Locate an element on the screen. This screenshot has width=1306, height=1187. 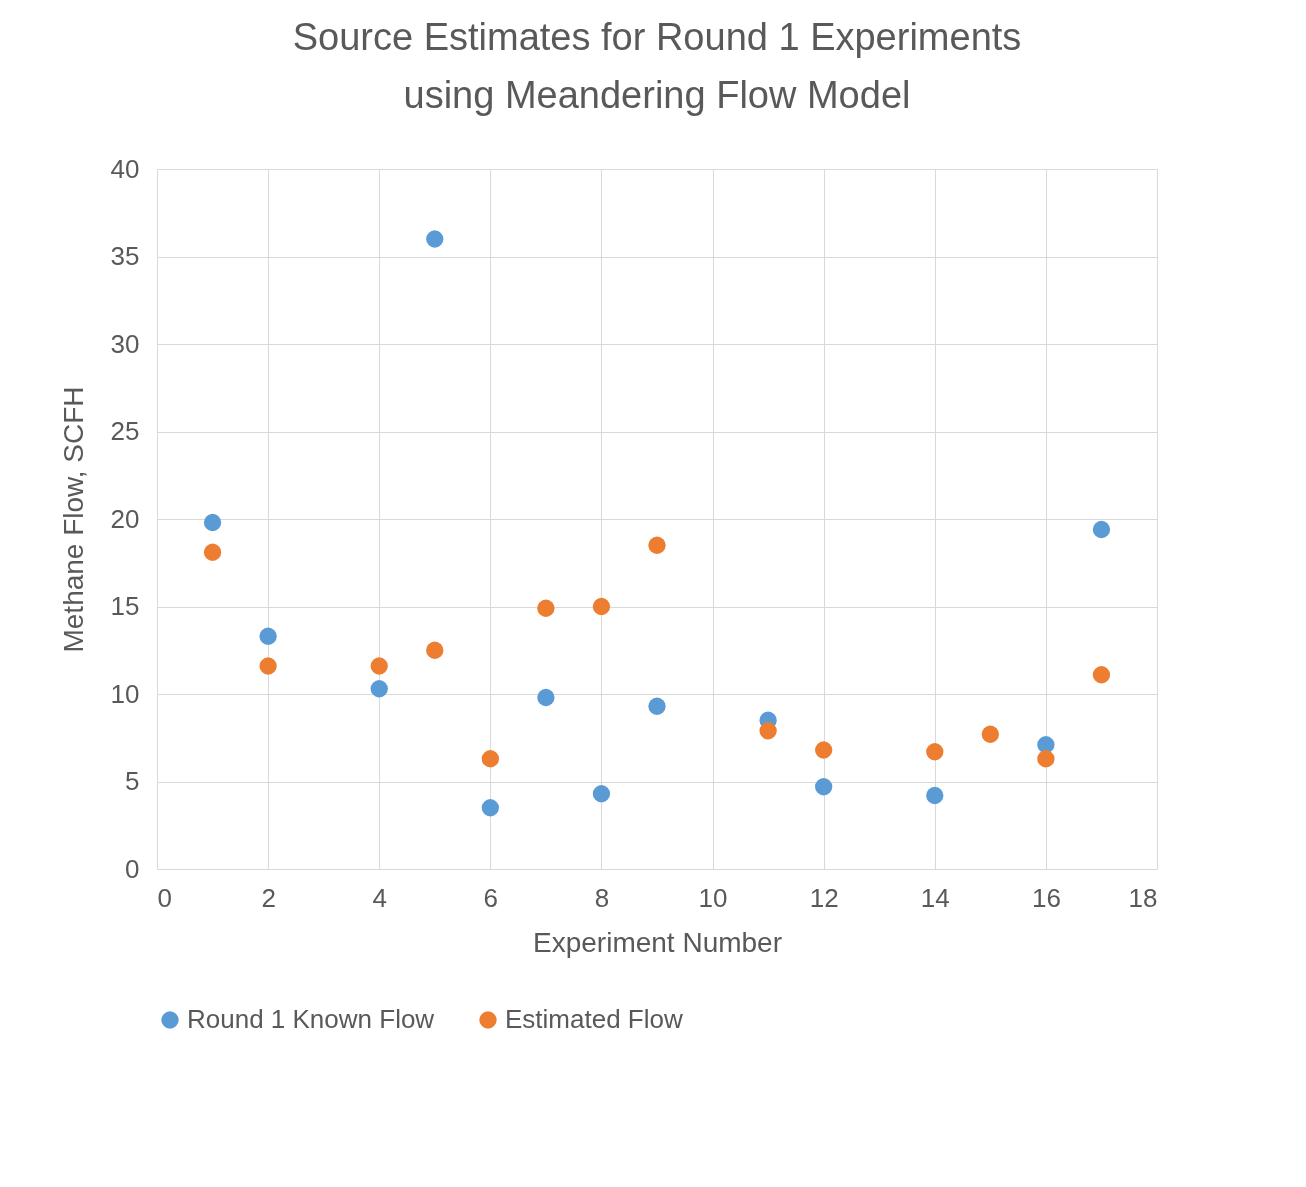
x-axis-title: Experiment Number is located at coordinates (657, 942).